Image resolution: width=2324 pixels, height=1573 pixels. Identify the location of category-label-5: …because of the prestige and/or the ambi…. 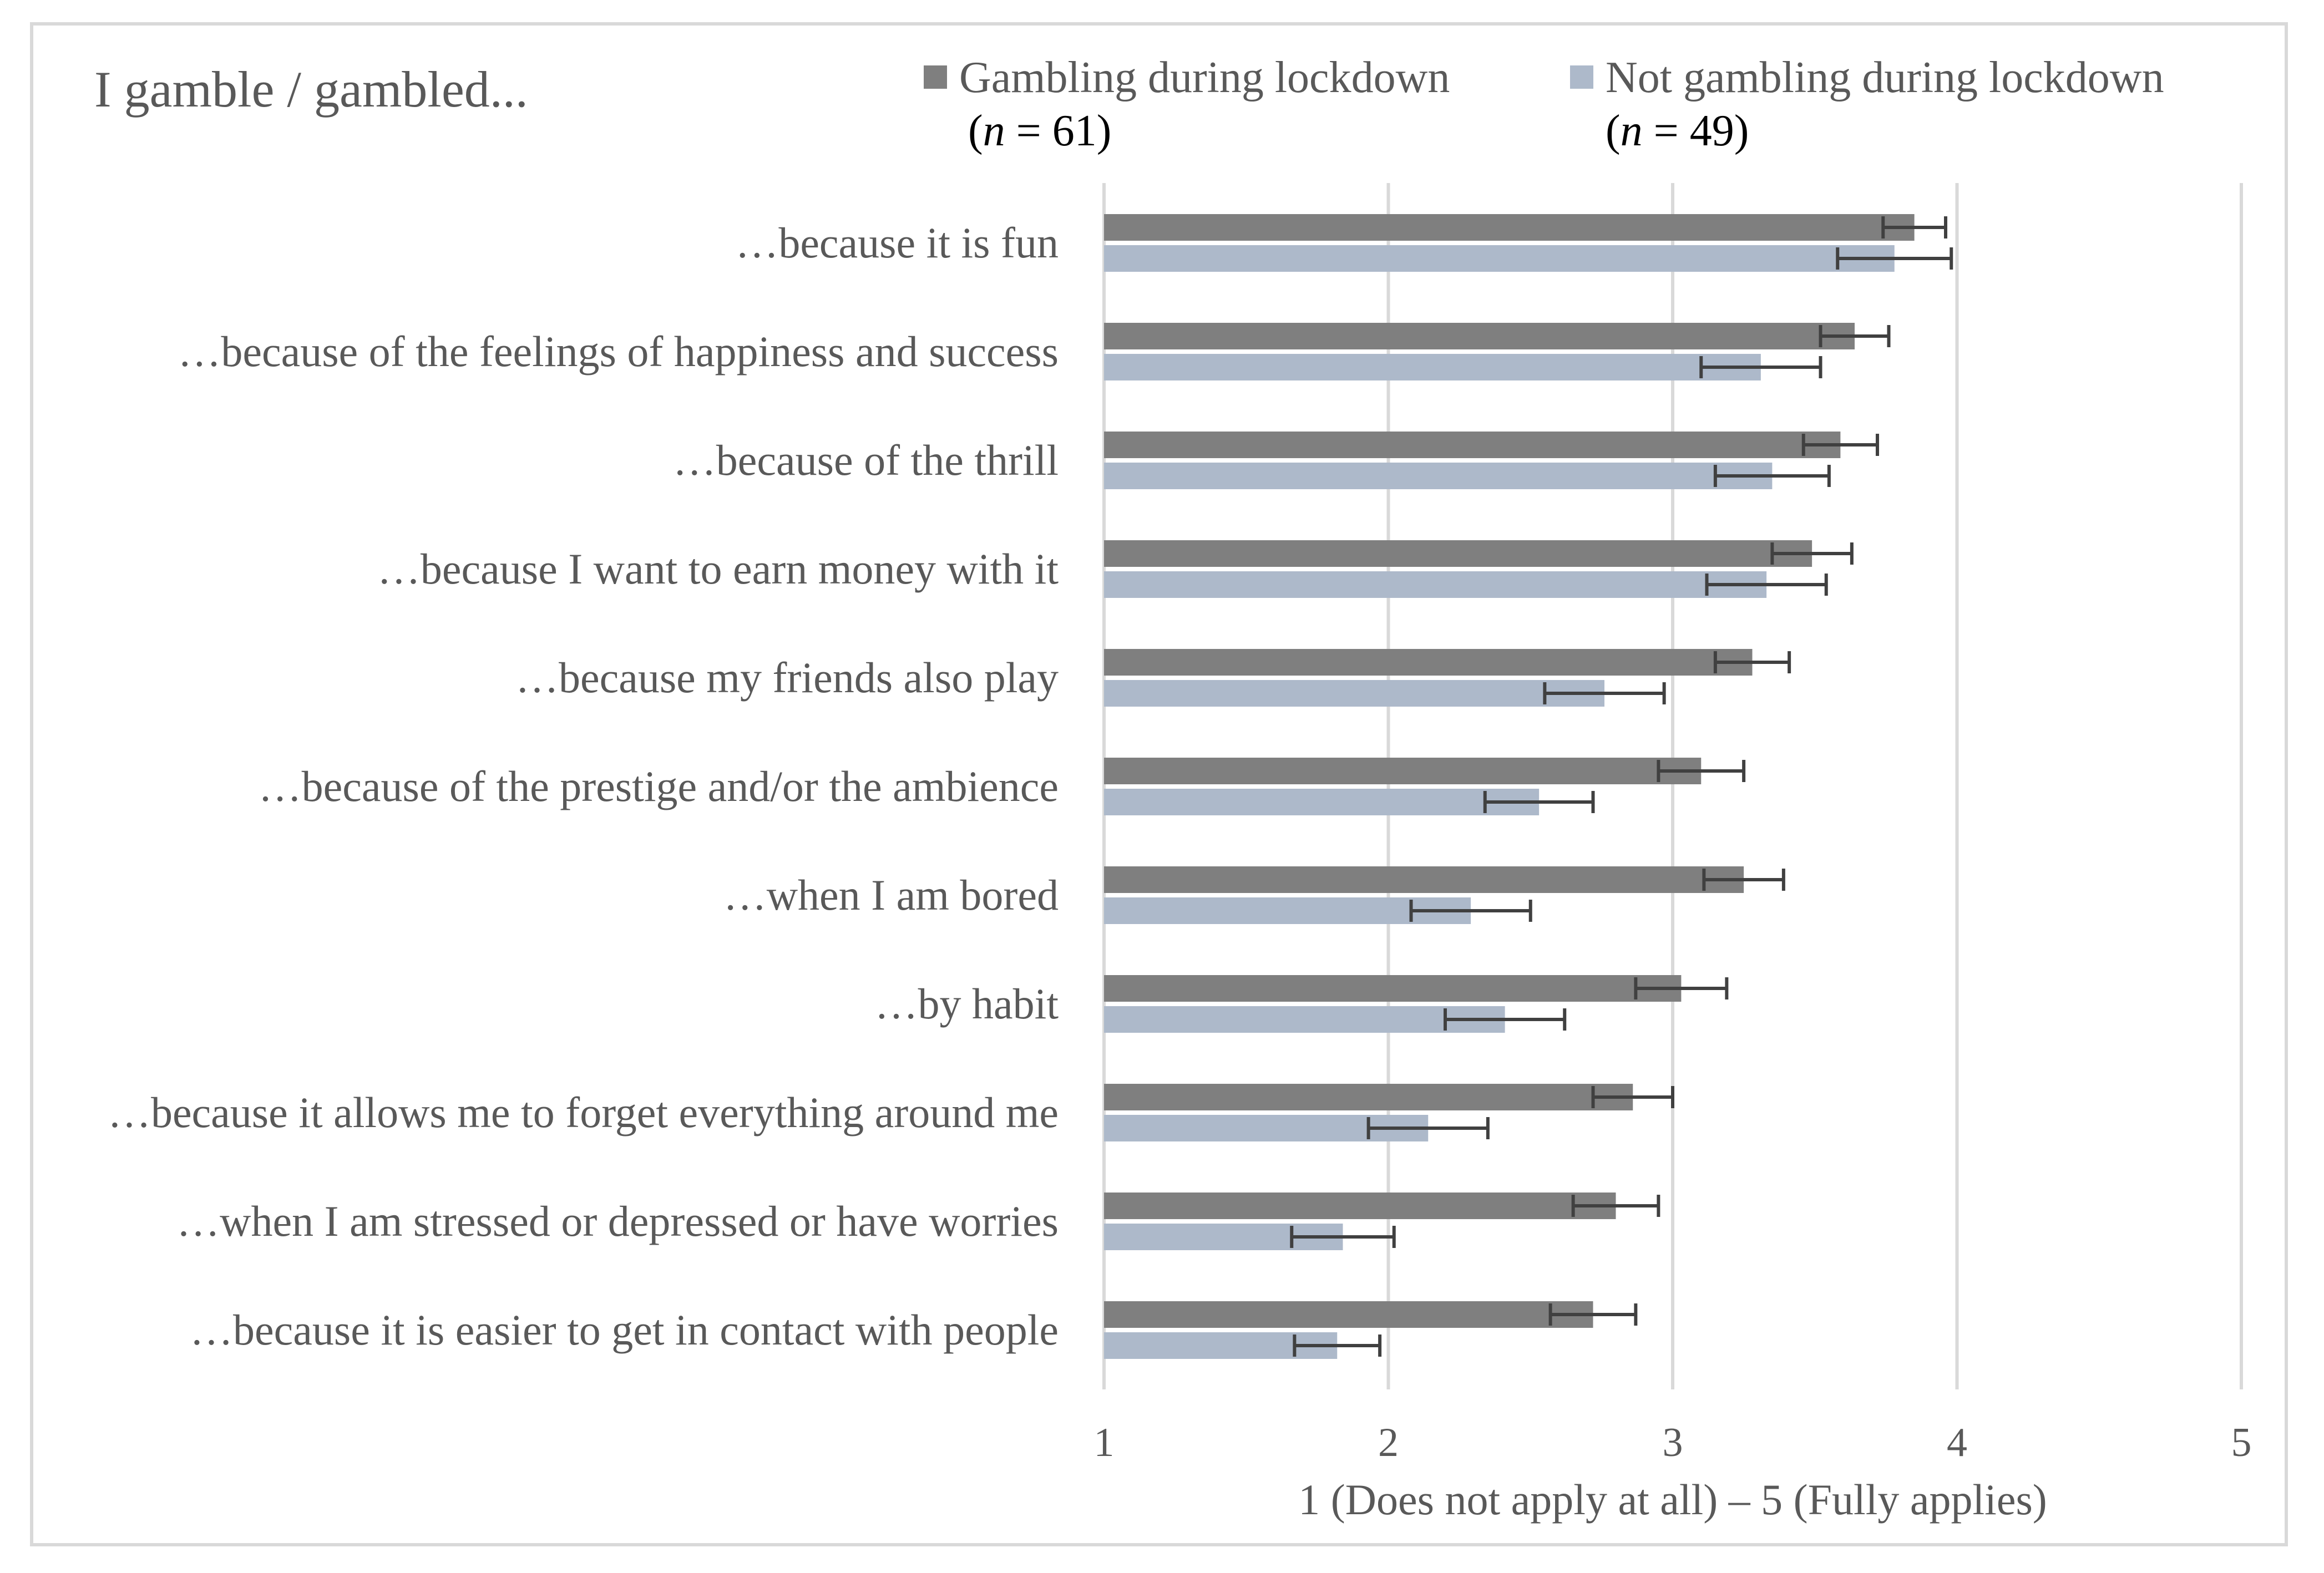
(659, 786).